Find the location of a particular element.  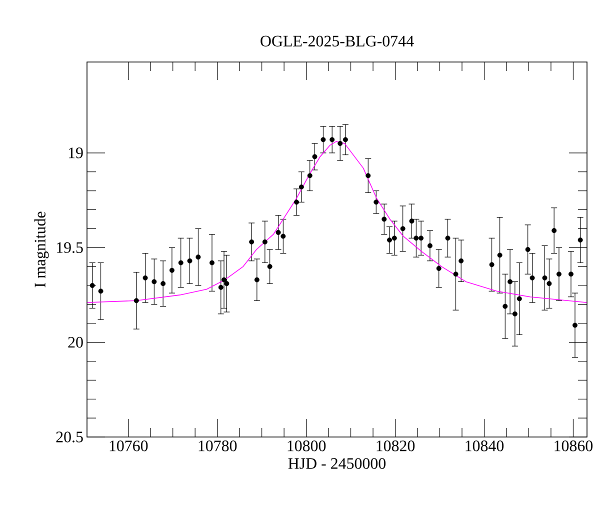

y-tick-label: 19 is located at coordinates (75, 153).